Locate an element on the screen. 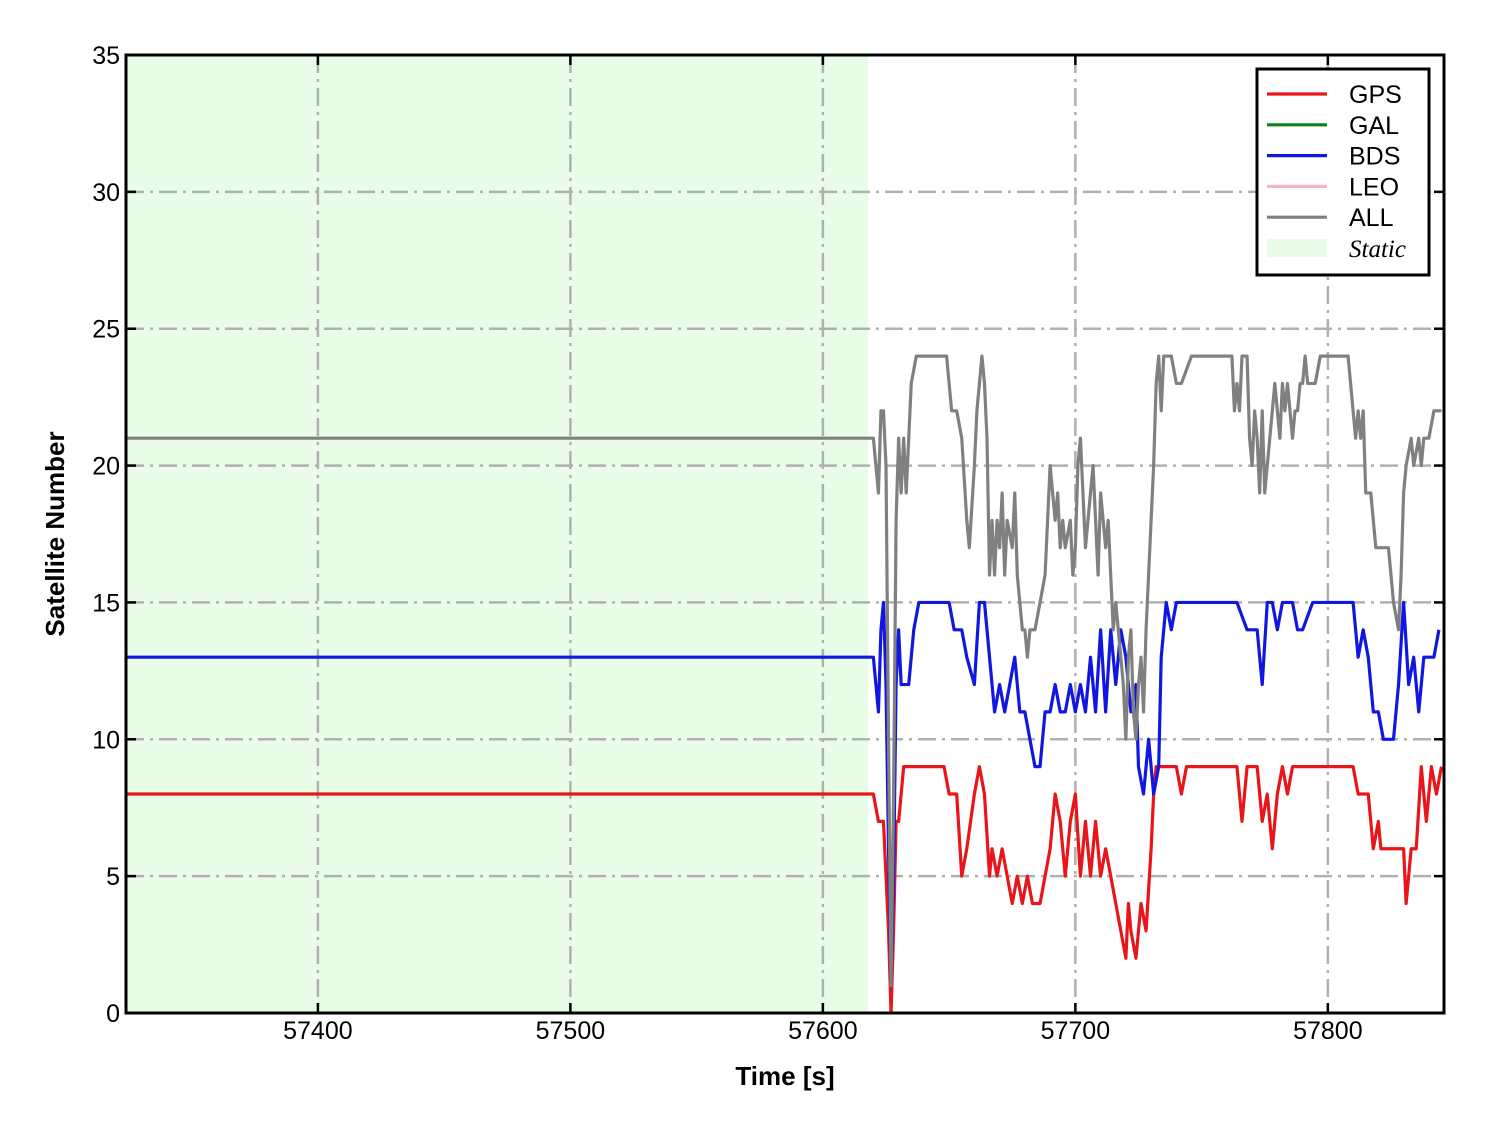  x-axis-label: Time [s] is located at coordinates (784, 1076).